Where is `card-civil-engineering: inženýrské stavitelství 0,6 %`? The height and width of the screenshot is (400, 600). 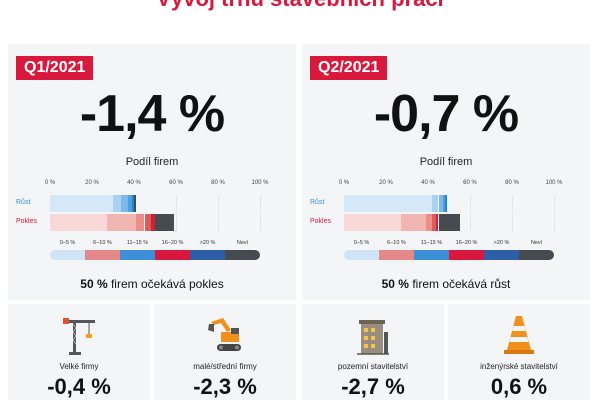
card-civil-engineering: inženýrské stavitelství 0,6 % is located at coordinates (519, 352).